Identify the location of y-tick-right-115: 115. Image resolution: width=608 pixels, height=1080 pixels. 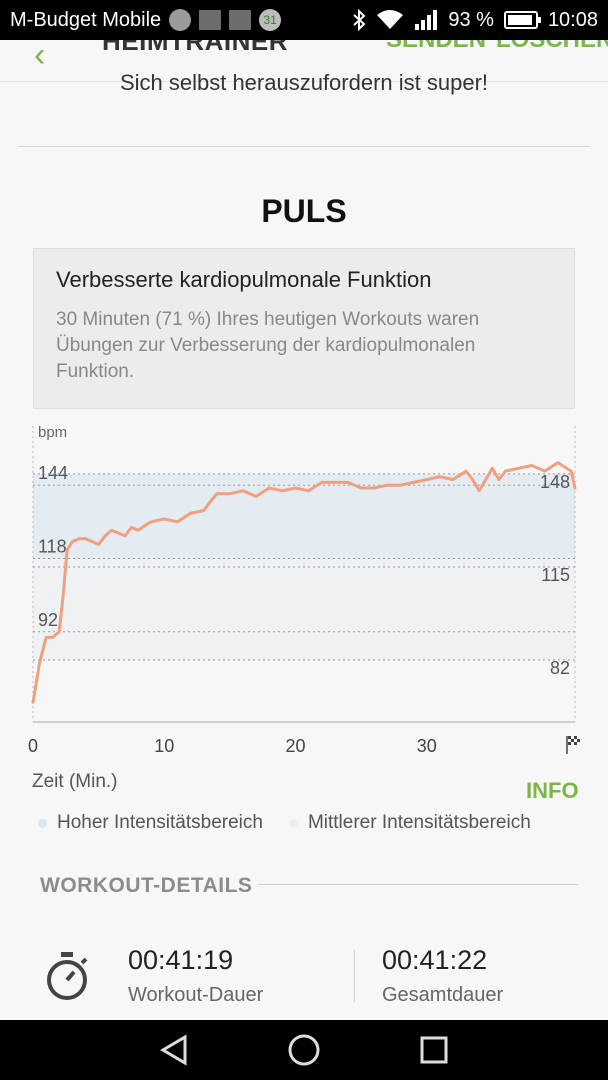
(555, 575).